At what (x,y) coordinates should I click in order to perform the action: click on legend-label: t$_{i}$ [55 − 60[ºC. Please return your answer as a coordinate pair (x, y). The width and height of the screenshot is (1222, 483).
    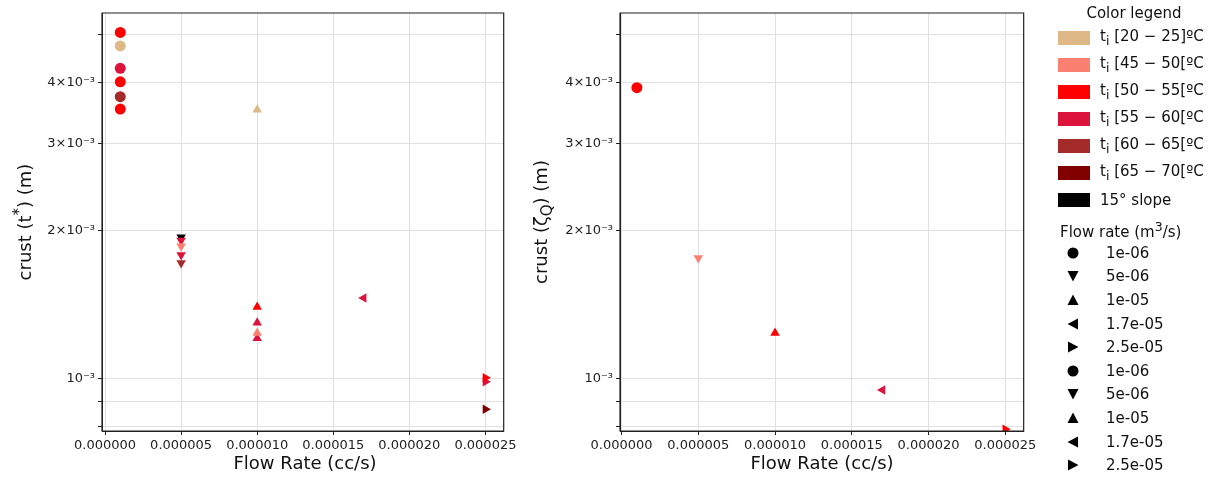
    Looking at the image, I should click on (1152, 118).